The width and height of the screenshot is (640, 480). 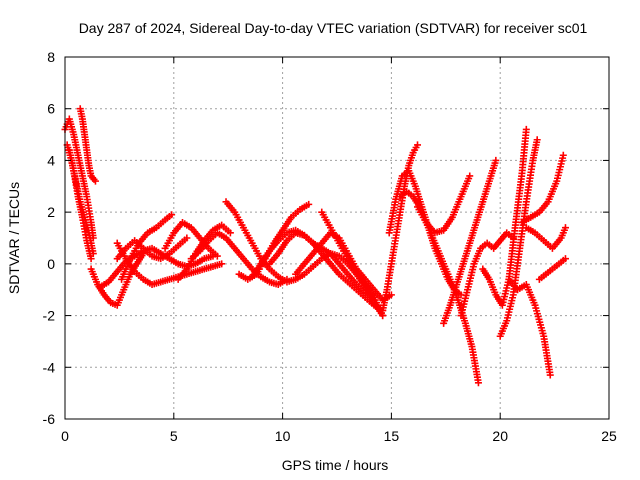 What do you see at coordinates (51, 212) in the screenshot?
I see `y-tick-label: 2` at bounding box center [51, 212].